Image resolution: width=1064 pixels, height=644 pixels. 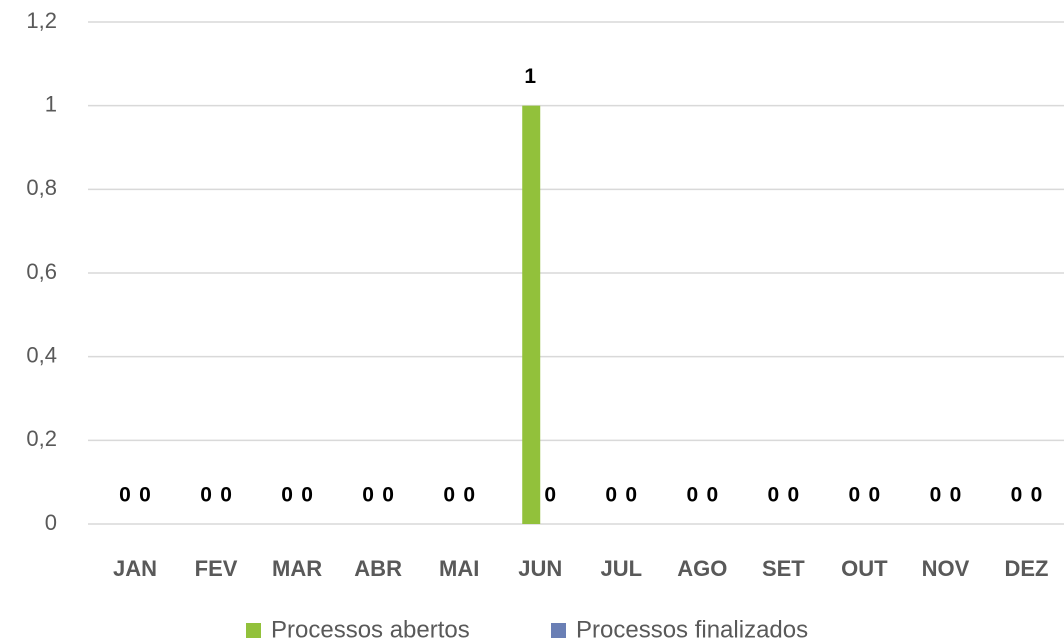 What do you see at coordinates (378, 568) in the screenshot?
I see `x-tick-label: ABR` at bounding box center [378, 568].